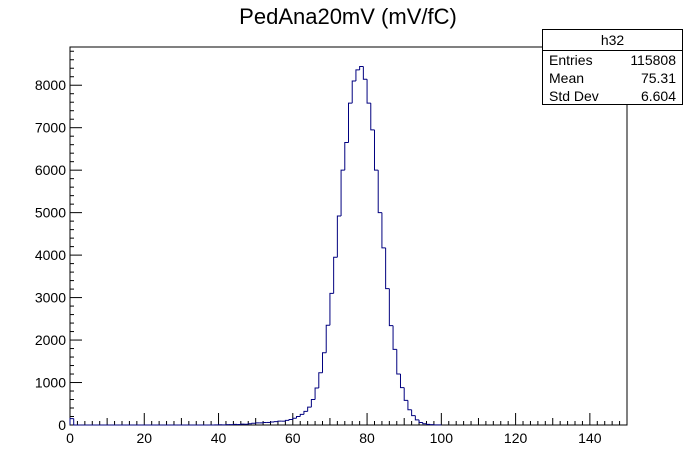 This screenshot has width=696, height=472. I want to click on stats-value: 115808, so click(653, 60).